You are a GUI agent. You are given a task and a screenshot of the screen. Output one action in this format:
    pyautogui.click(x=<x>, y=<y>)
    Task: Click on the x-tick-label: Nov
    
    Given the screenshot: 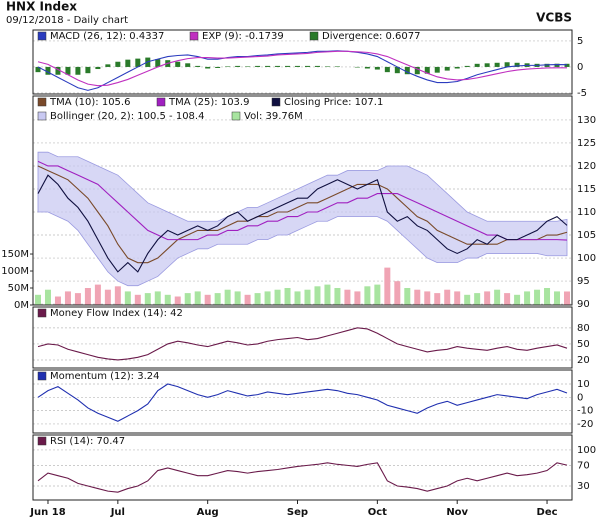 What is the action you would take?
    pyautogui.click(x=457, y=512)
    